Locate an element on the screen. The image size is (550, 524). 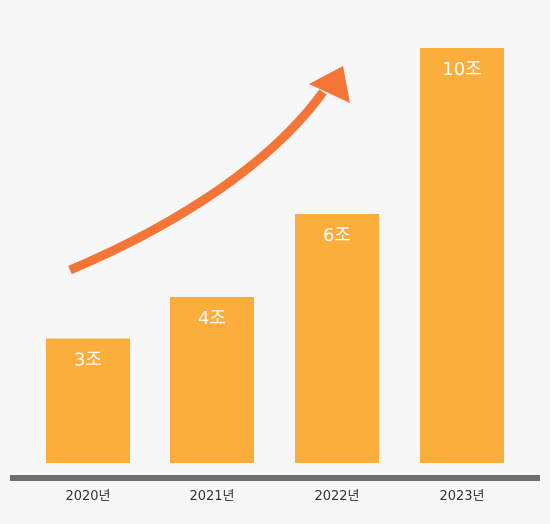
bar-value-label: 4조 is located at coordinates (212, 318).